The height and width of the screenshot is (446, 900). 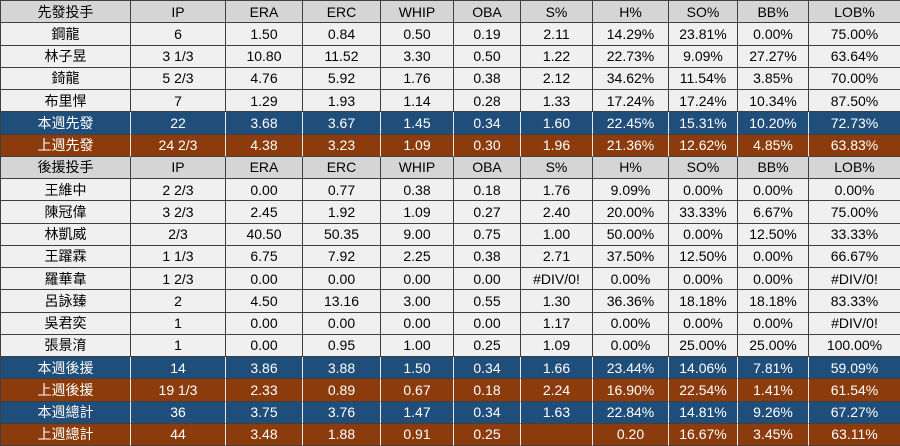 I want to click on column-header-cell: OBA, so click(x=487, y=12).